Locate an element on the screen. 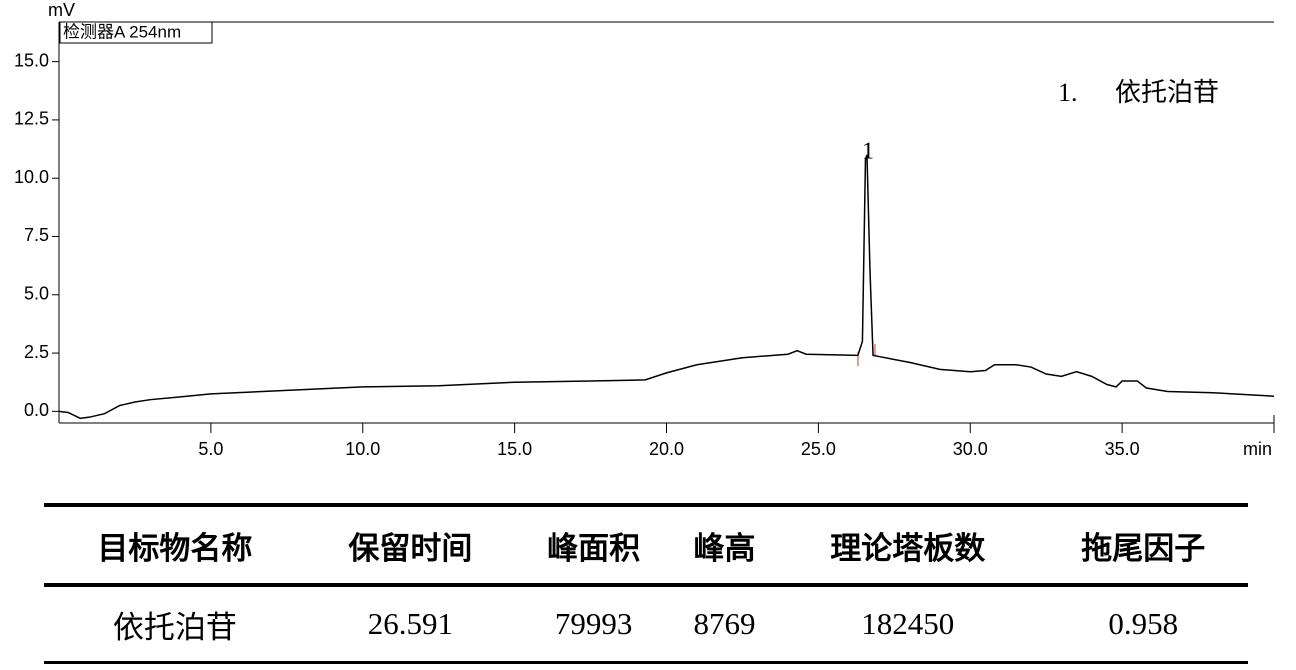 The height and width of the screenshot is (670, 1296). table-cell: 26.591 is located at coordinates (410, 624).